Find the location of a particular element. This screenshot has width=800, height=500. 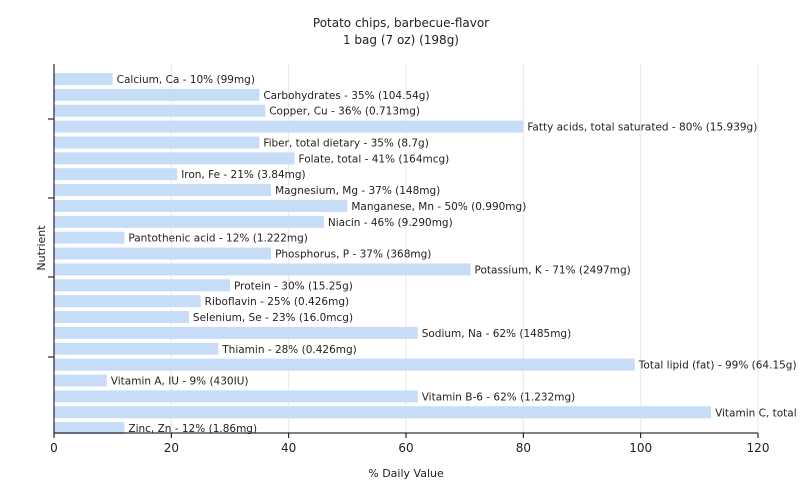

bar-label: Thiamin - 28% (0.426mg) is located at coordinates (289, 350).